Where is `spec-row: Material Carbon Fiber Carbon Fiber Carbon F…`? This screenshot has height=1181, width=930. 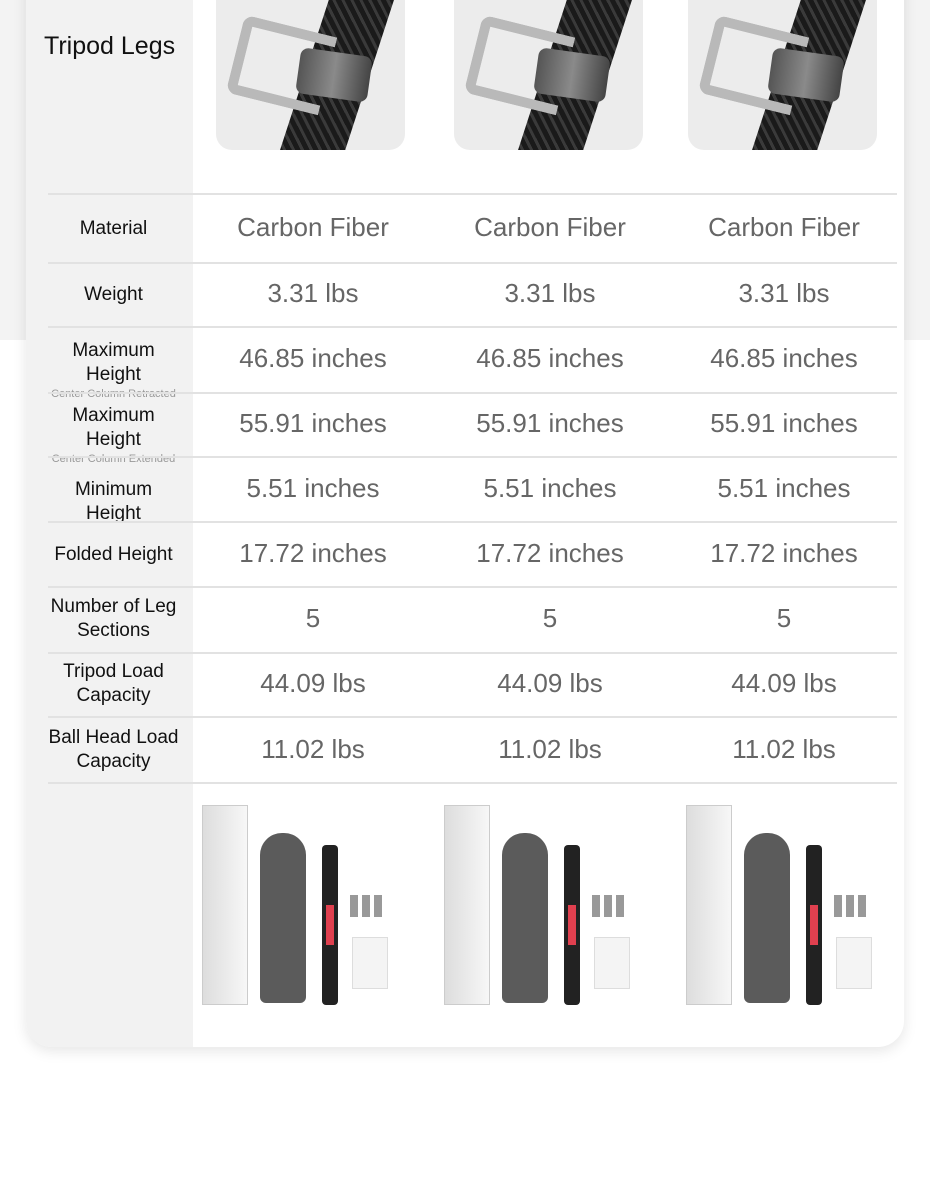 spec-row: Material Carbon Fiber Carbon Fiber Carbon F… is located at coordinates (472, 228).